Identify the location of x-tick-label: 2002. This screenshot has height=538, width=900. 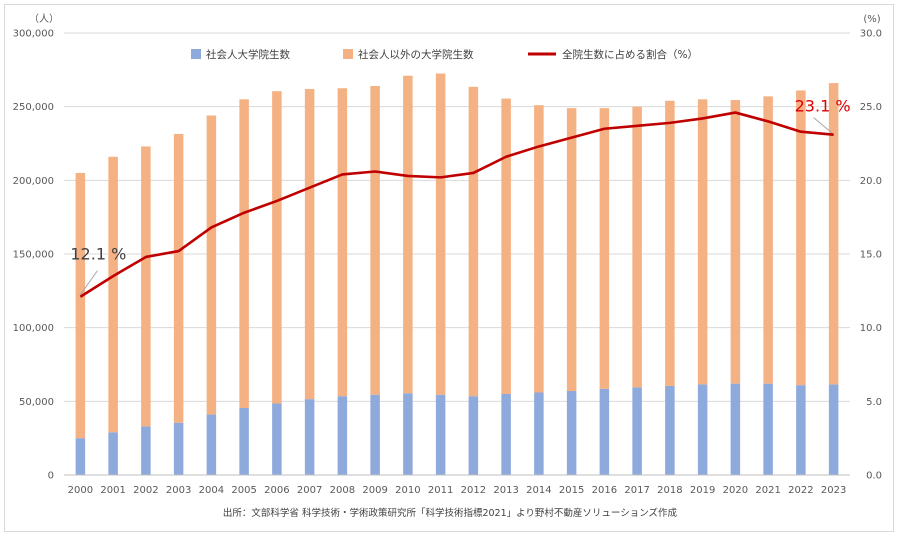
(145, 490).